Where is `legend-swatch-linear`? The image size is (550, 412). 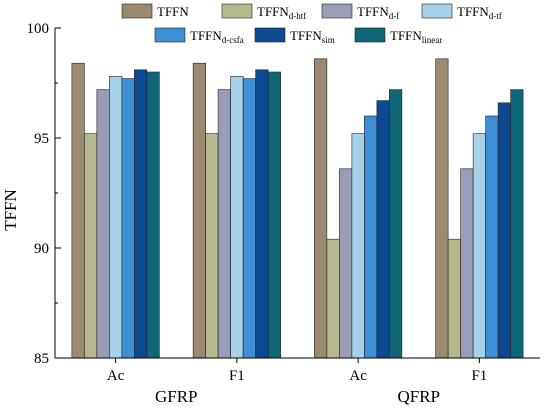
legend-swatch-linear is located at coordinates (370, 35).